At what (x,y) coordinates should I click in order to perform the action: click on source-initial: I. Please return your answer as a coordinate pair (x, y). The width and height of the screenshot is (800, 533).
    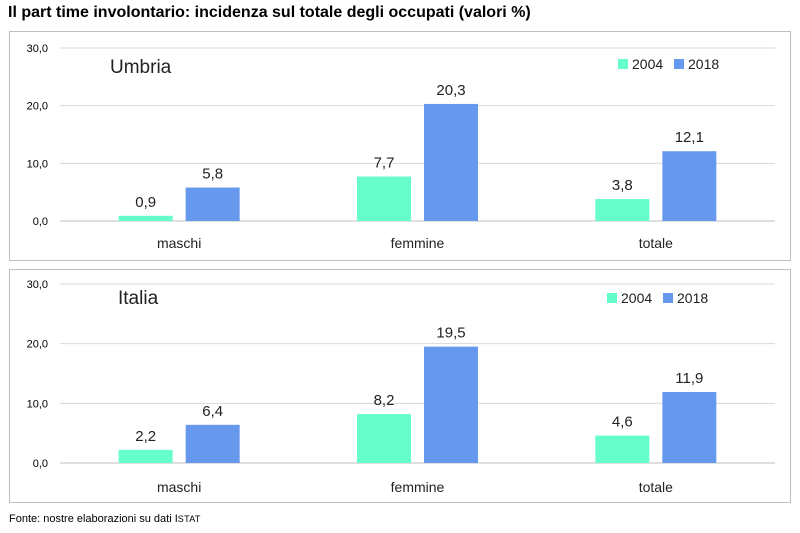
    Looking at the image, I should click on (176, 519).